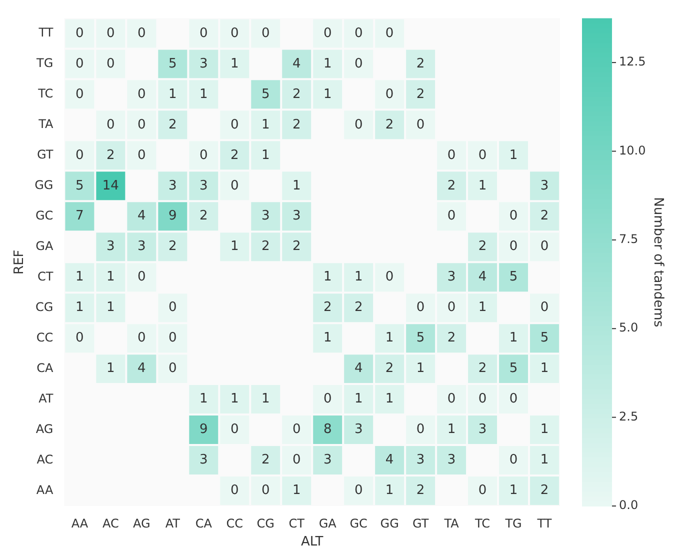 This screenshot has width=678, height=558. What do you see at coordinates (173, 523) in the screenshot?
I see `x-tick-label: AT` at bounding box center [173, 523].